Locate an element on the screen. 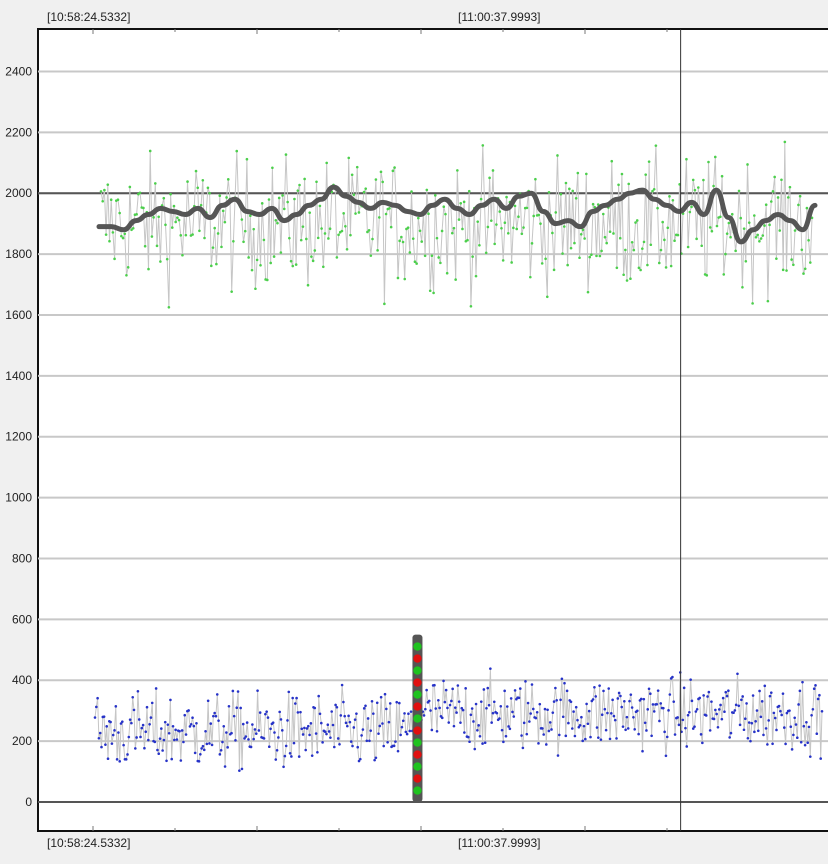 The height and width of the screenshot is (864, 828). event-marker-dot is located at coordinates (417, 754).